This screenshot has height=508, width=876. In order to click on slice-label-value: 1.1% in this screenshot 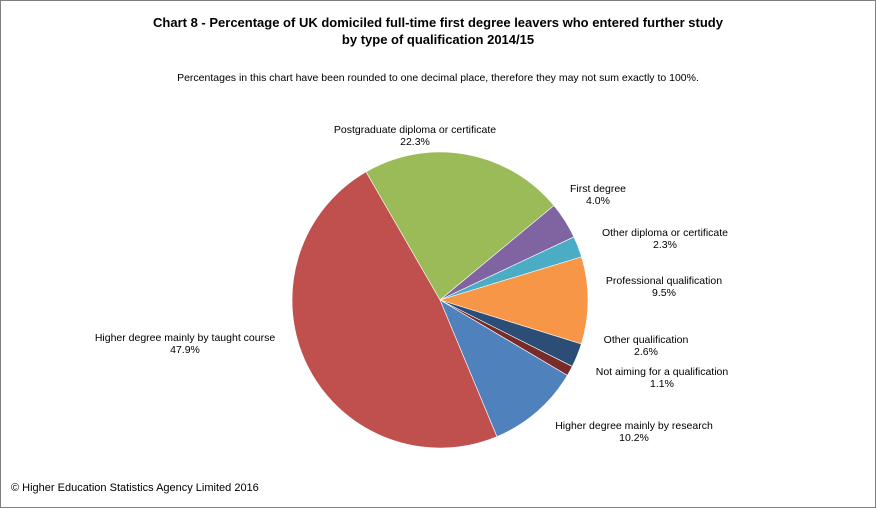, I will do `click(662, 384)`.